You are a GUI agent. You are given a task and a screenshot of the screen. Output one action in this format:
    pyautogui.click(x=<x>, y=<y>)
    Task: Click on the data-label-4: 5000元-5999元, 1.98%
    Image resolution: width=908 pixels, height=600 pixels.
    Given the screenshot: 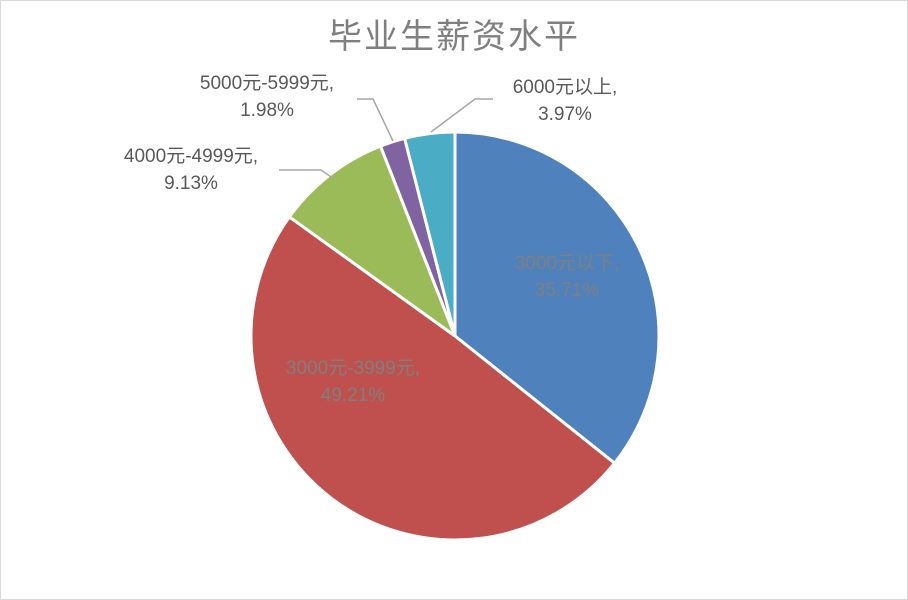 What is the action you would take?
    pyautogui.click(x=267, y=97)
    